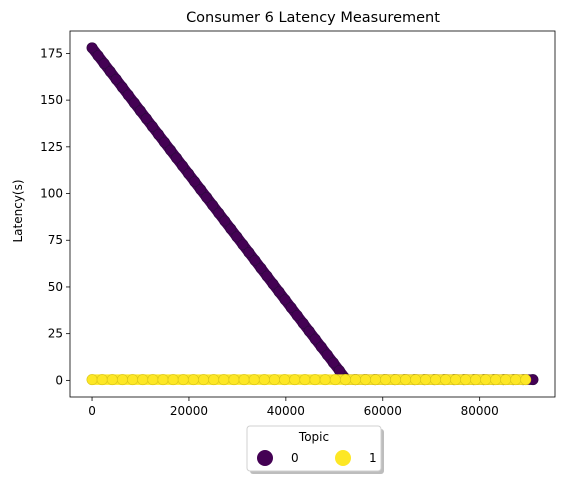 This screenshot has width=571, height=481. Describe the element at coordinates (480, 411) in the screenshot. I see `x-tick-label: 80000` at that location.